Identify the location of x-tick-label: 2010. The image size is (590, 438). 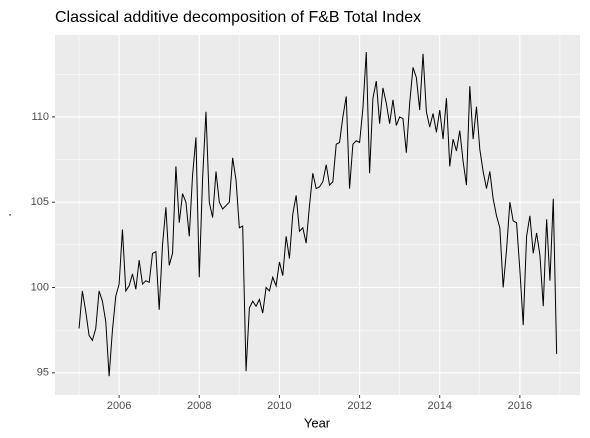
(279, 406).